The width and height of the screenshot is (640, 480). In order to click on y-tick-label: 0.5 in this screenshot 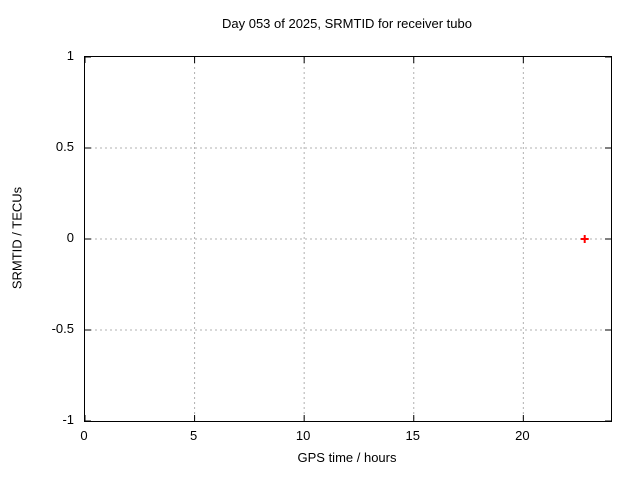, I will do `click(64, 146)`.